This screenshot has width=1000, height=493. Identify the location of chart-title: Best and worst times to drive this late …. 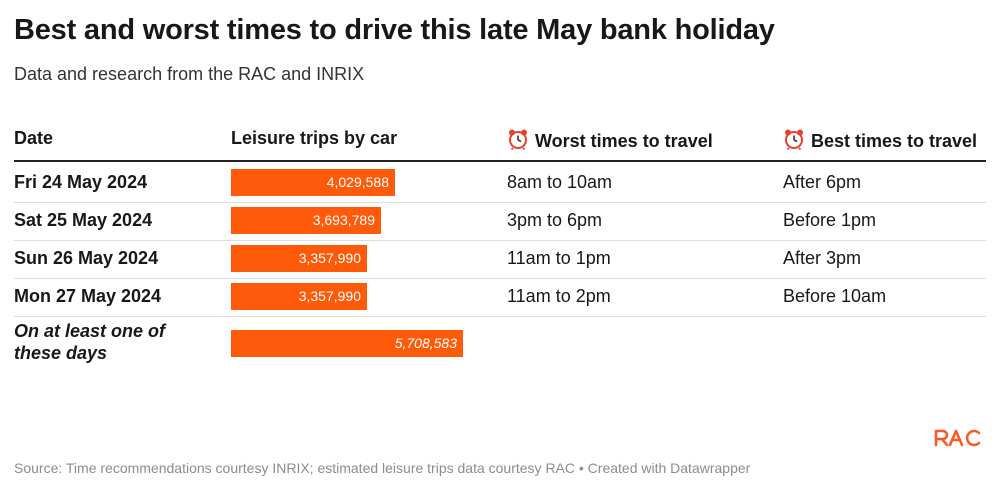
(394, 30).